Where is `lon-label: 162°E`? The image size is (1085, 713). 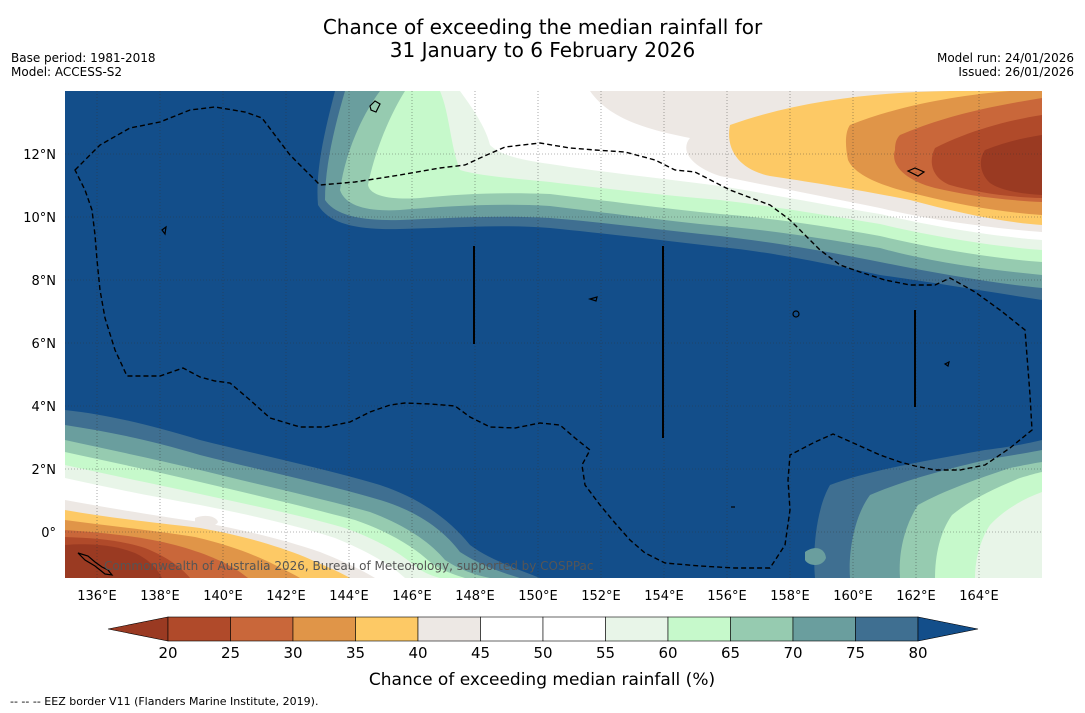
lon-label: 162°E is located at coordinates (916, 596).